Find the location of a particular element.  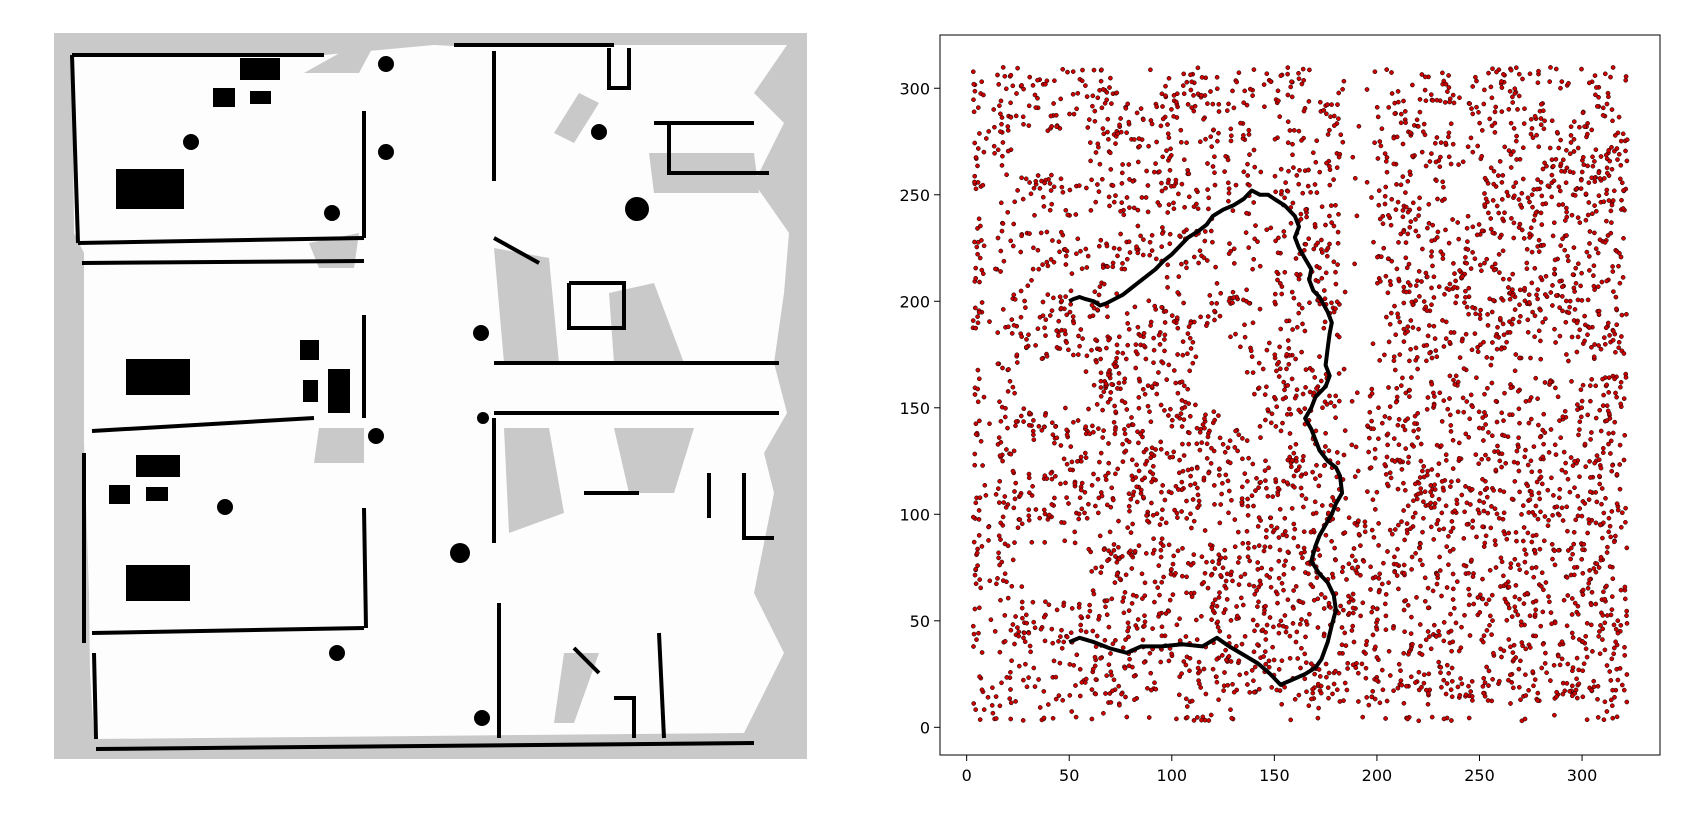

x-tick-label: 250 is located at coordinates (1479, 775).